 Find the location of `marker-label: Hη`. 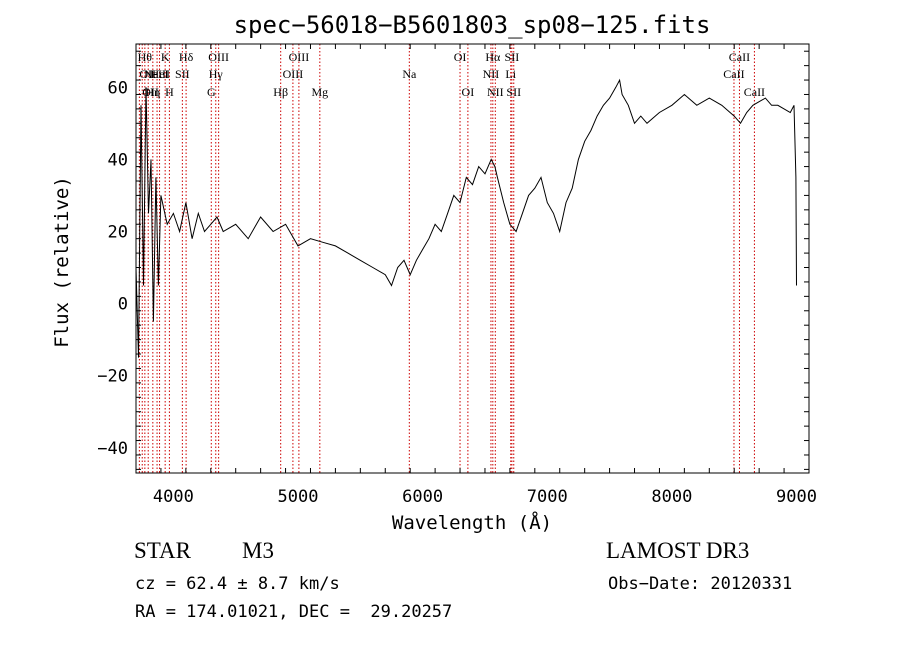

marker-label: Hη is located at coordinates (152, 92).